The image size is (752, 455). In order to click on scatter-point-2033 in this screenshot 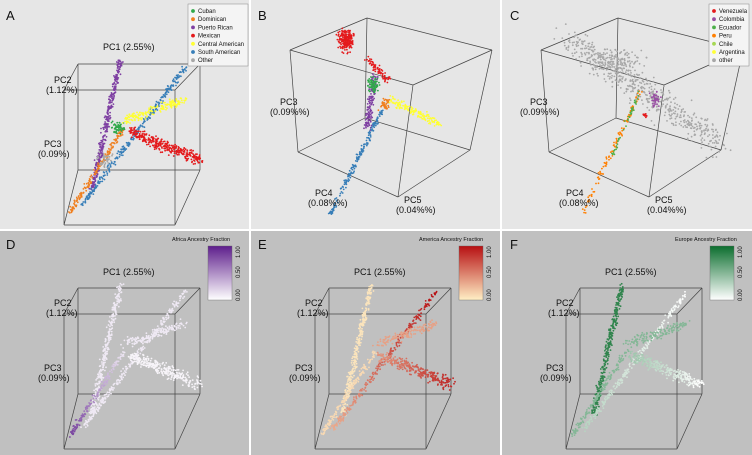, I will do `click(396, 108)`.